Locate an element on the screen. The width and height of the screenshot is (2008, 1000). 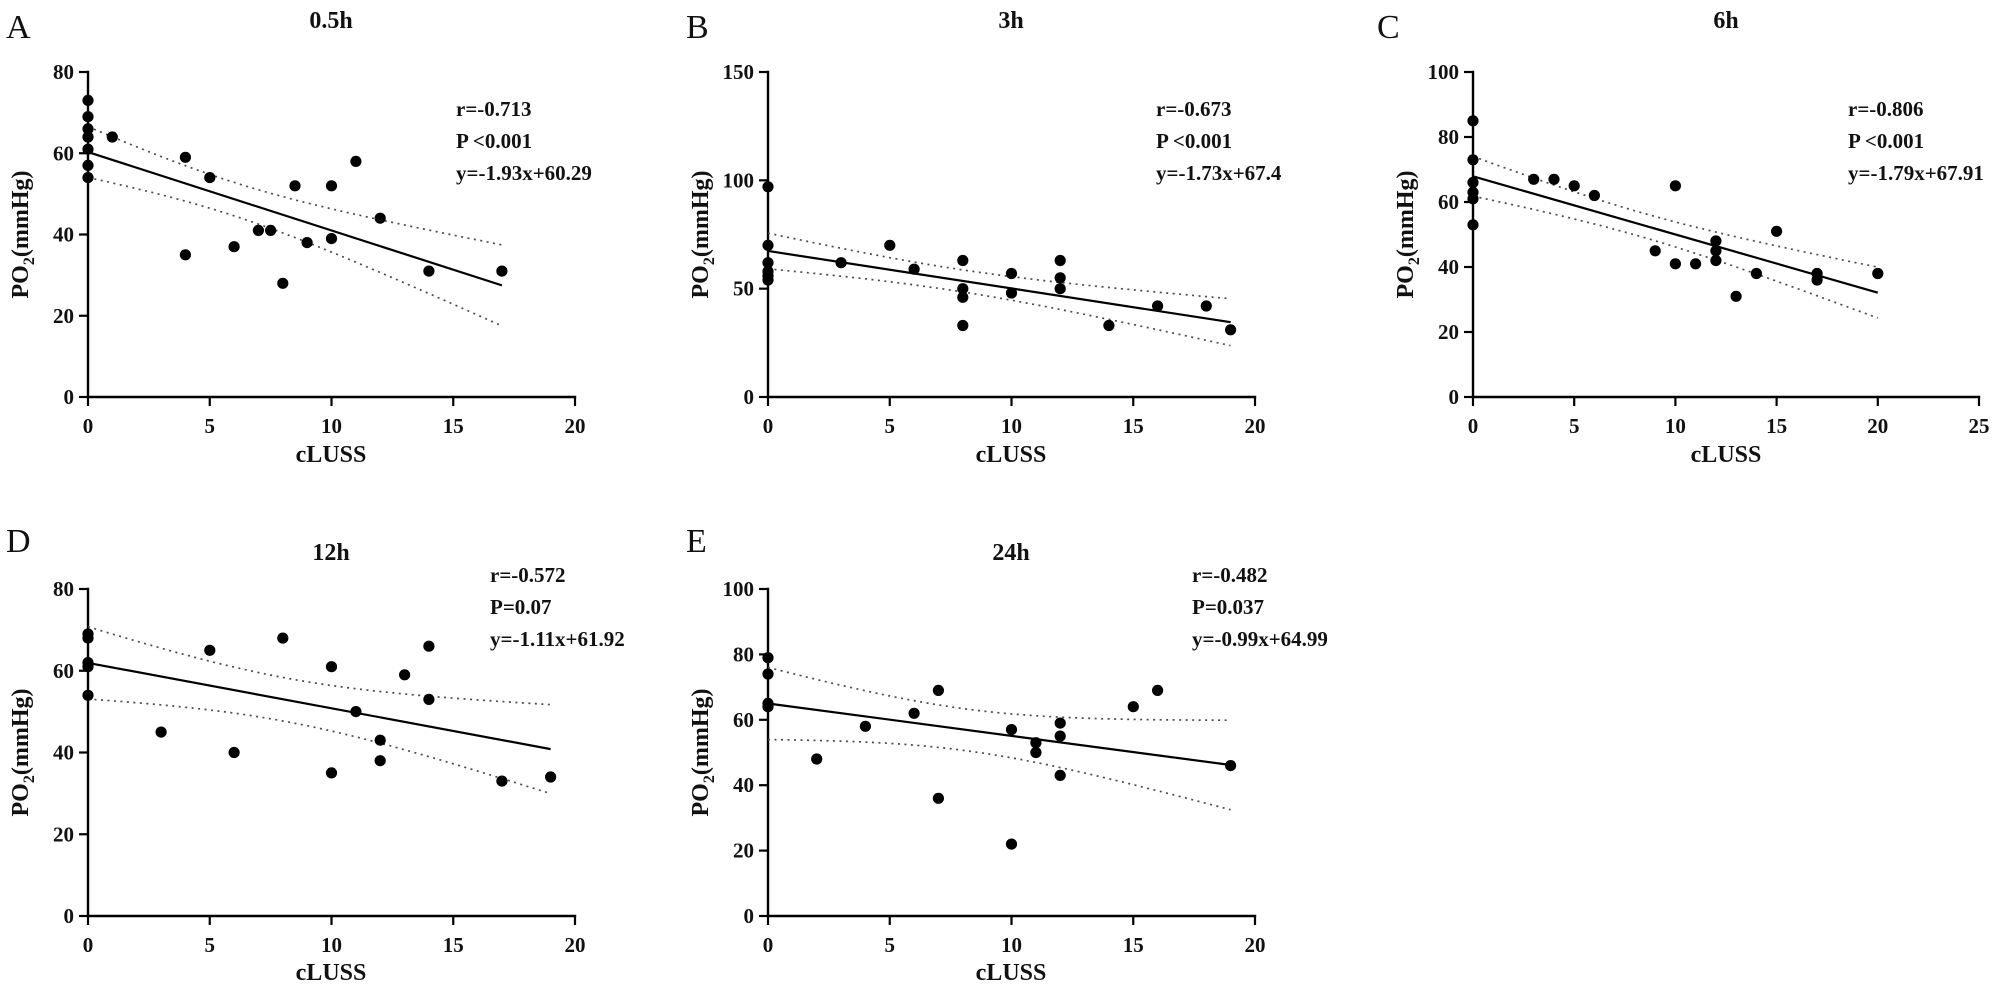
stat-r: r=-0.482 is located at coordinates (1230, 575).